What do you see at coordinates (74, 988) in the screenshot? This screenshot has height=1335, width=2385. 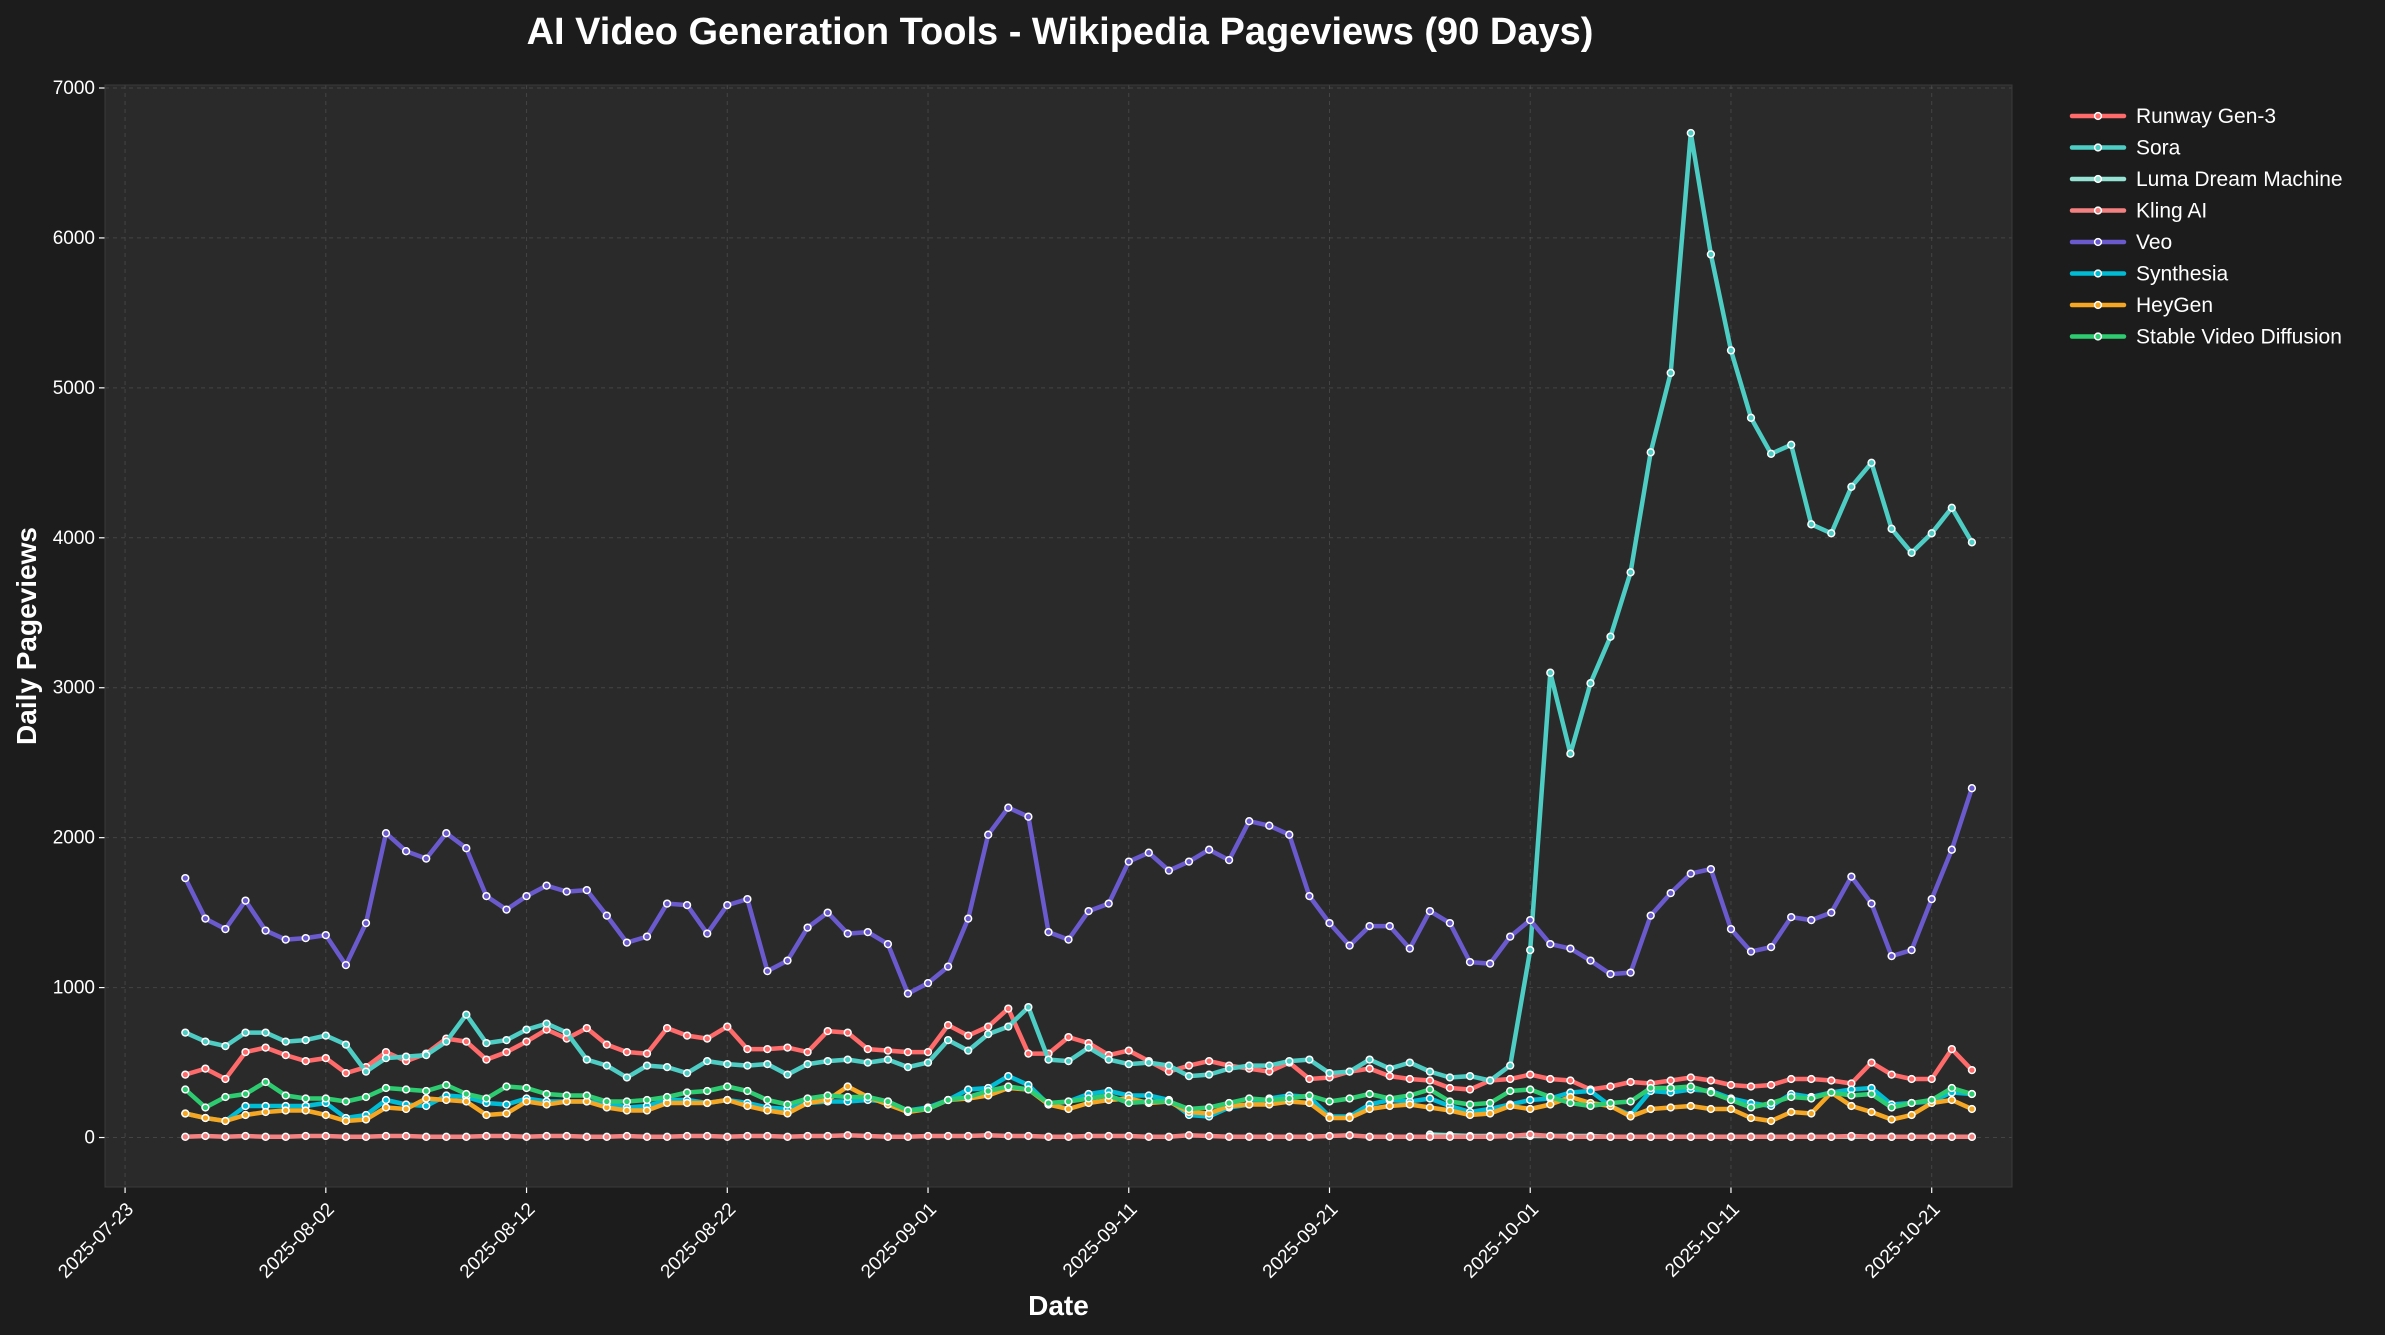 I see `y-tick-label: 1000` at bounding box center [74, 988].